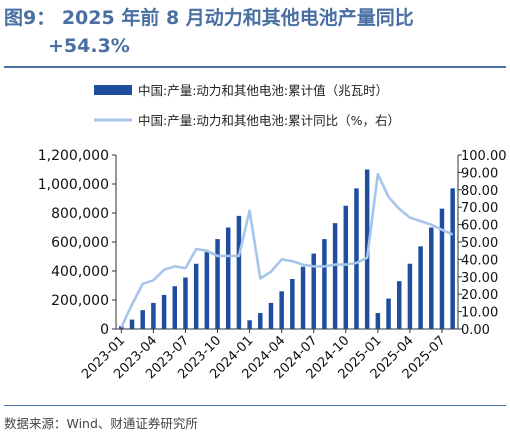  I want to click on y-right-tick-label: 60.00, so click(479, 226).